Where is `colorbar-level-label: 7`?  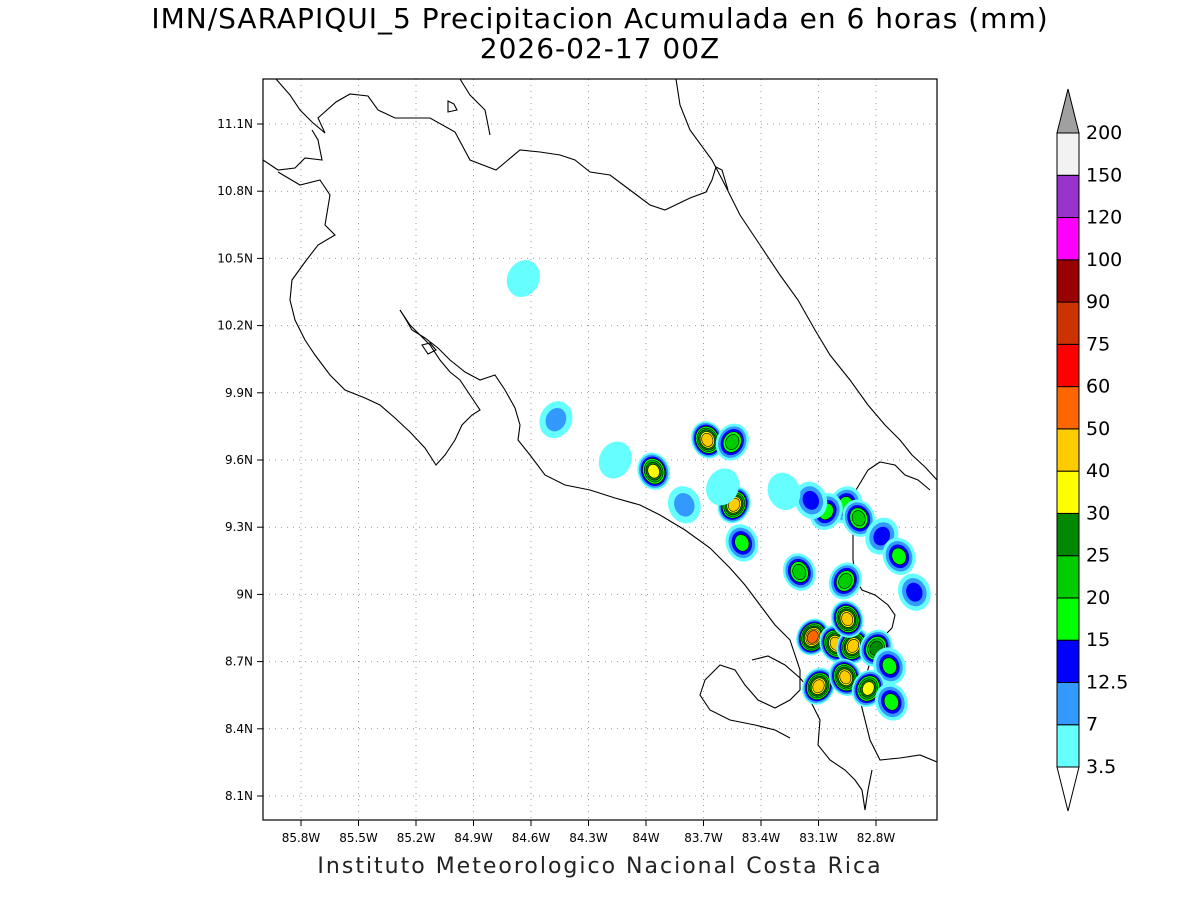 colorbar-level-label: 7 is located at coordinates (1092, 725).